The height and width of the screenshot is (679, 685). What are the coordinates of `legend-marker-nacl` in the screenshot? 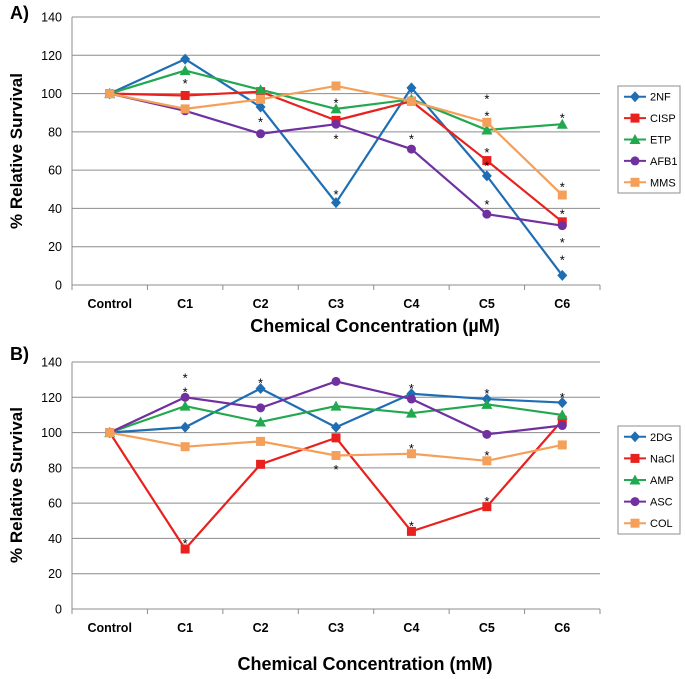 It's located at (635, 458).